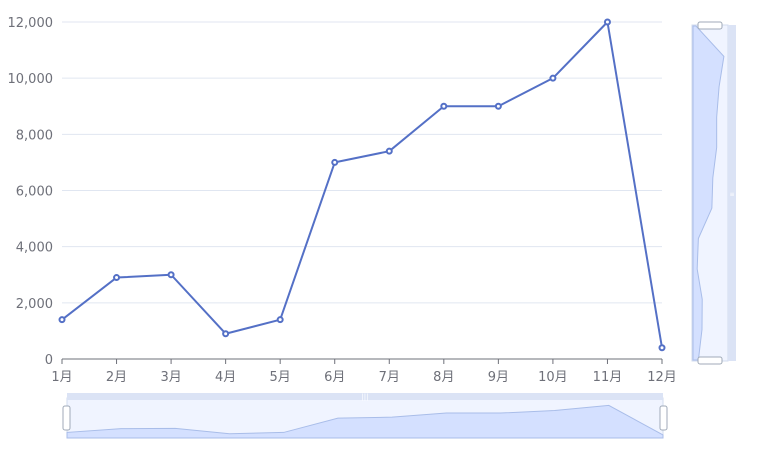 The image size is (760, 456). I want to click on vzoom-handle-bottom, so click(710, 360).